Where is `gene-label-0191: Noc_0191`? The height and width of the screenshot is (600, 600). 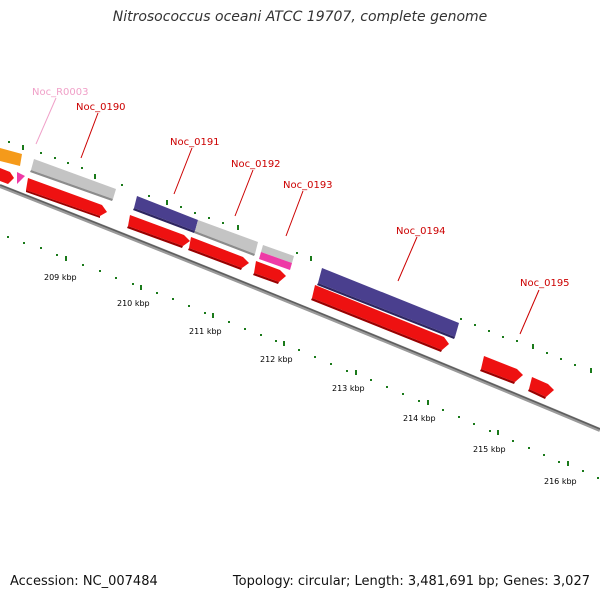 gene-label-0191: Noc_0191 is located at coordinates (195, 142).